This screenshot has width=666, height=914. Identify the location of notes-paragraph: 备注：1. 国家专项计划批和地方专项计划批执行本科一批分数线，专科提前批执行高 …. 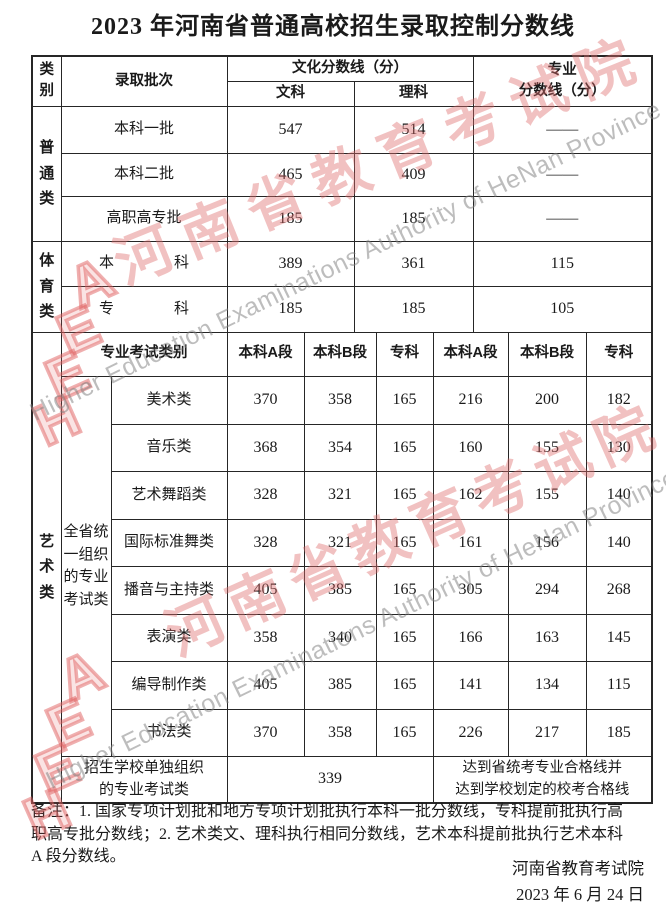
(345, 835).